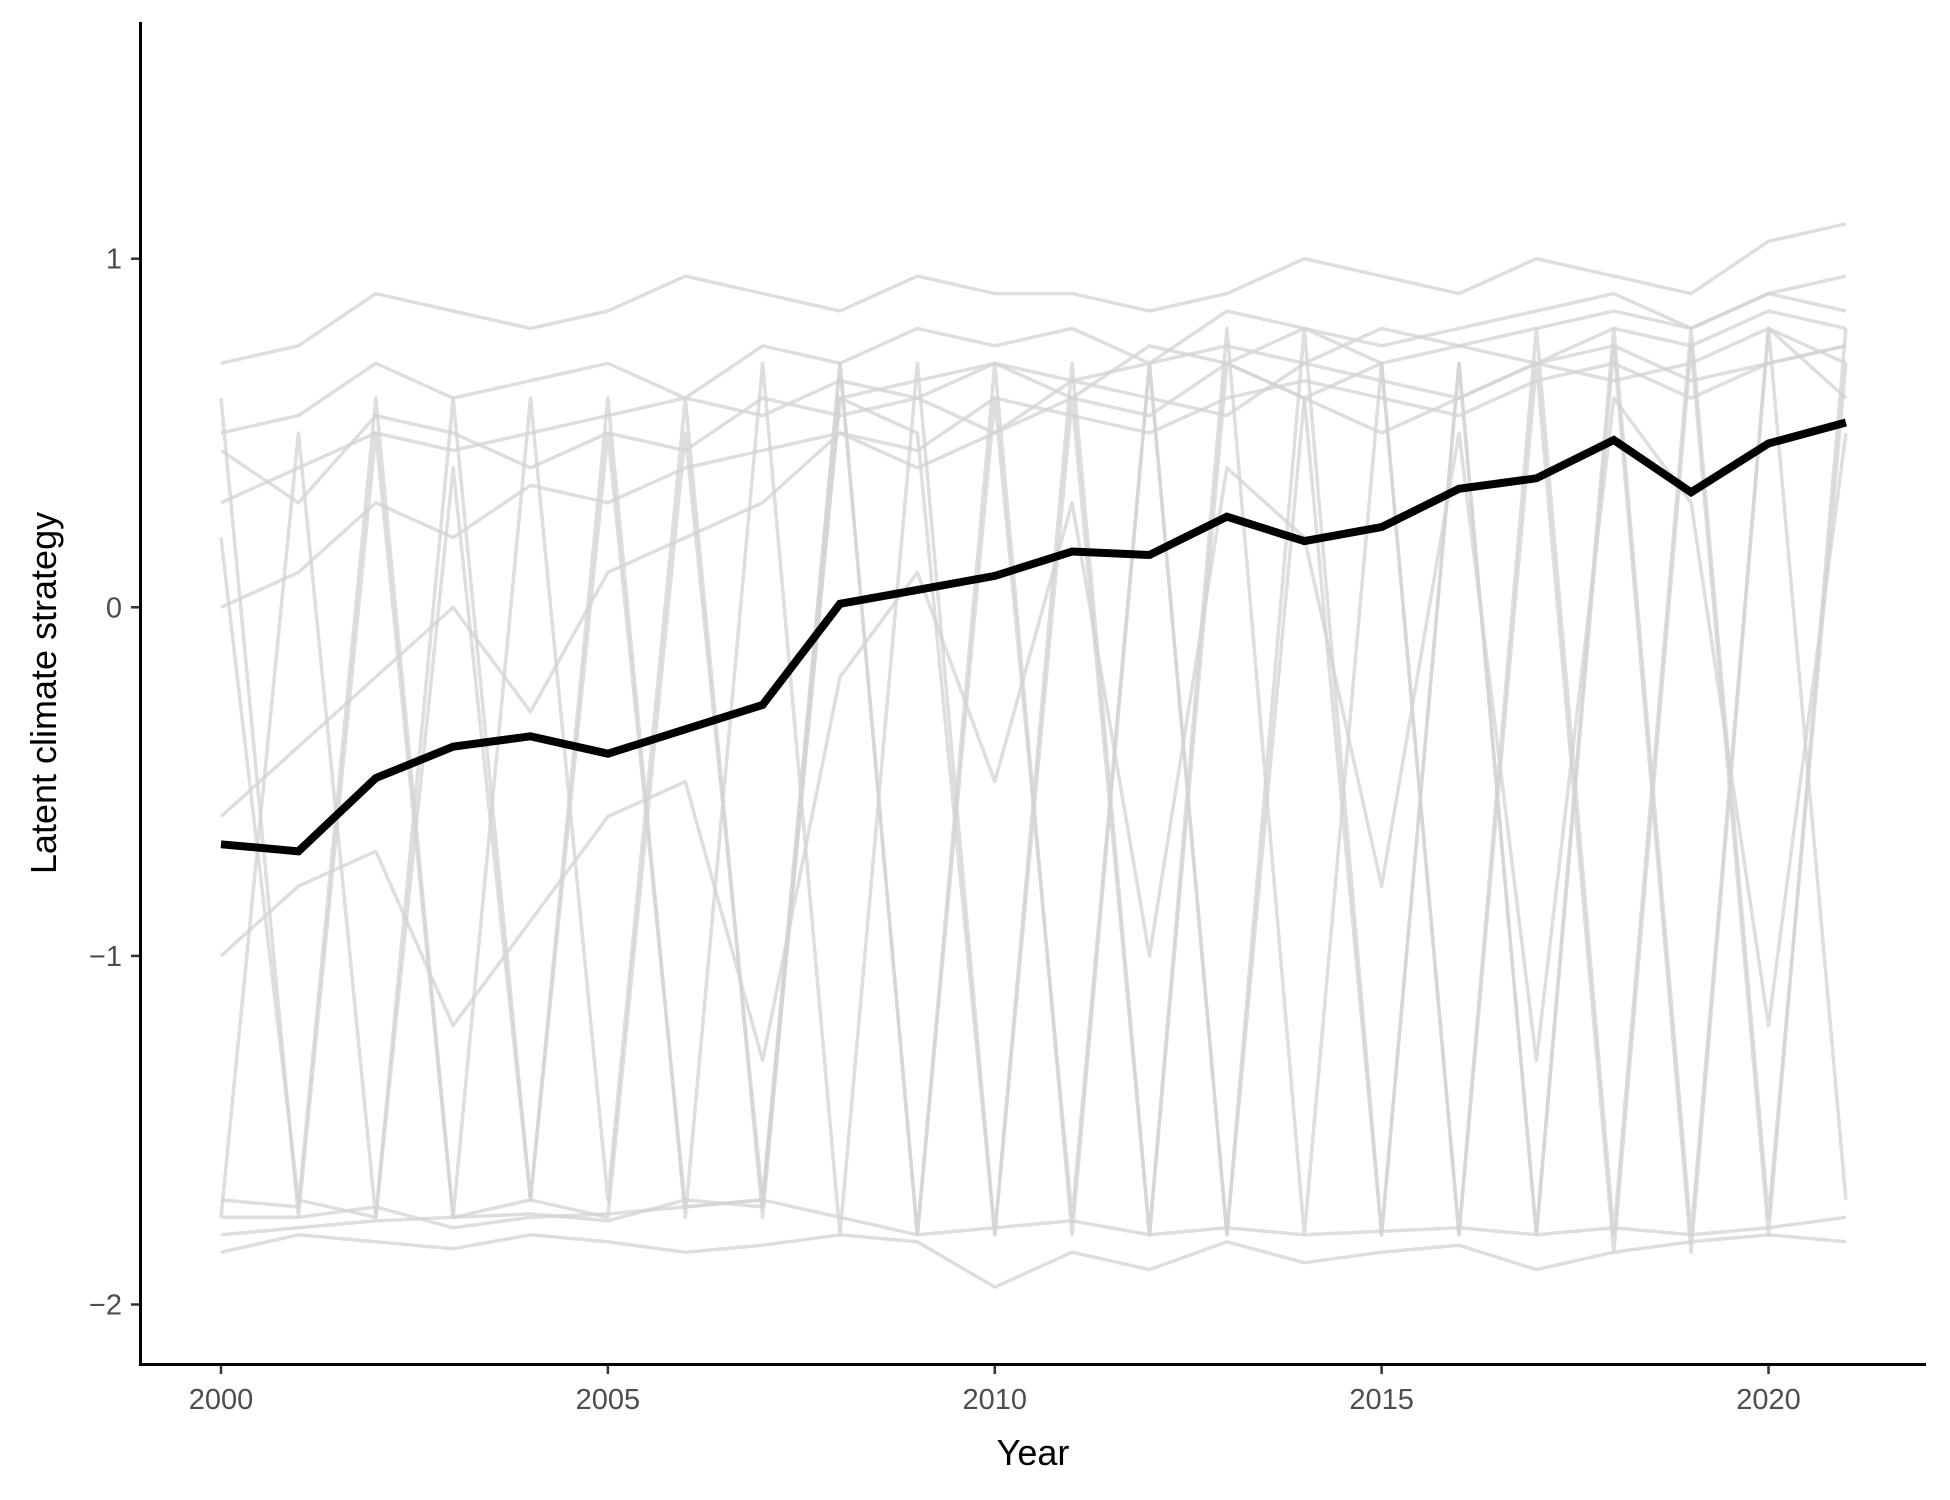 The width and height of the screenshot is (1950, 1500). Describe the element at coordinates (114, 260) in the screenshot. I see `y-tick-label: 1` at that location.